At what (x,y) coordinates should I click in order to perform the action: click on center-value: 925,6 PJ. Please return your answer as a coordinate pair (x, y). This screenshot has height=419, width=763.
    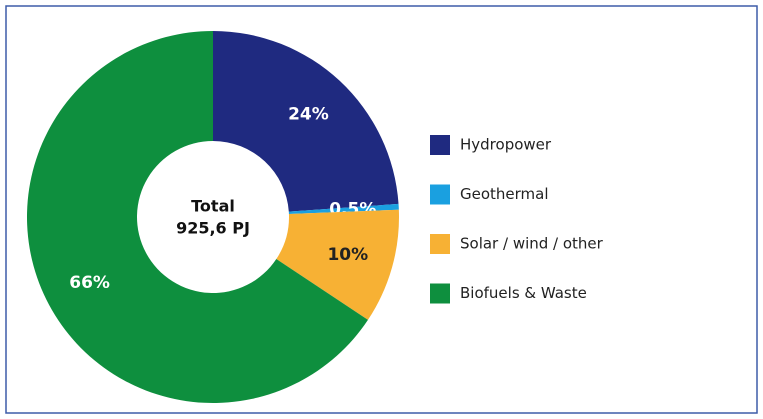
    Looking at the image, I should click on (213, 228).